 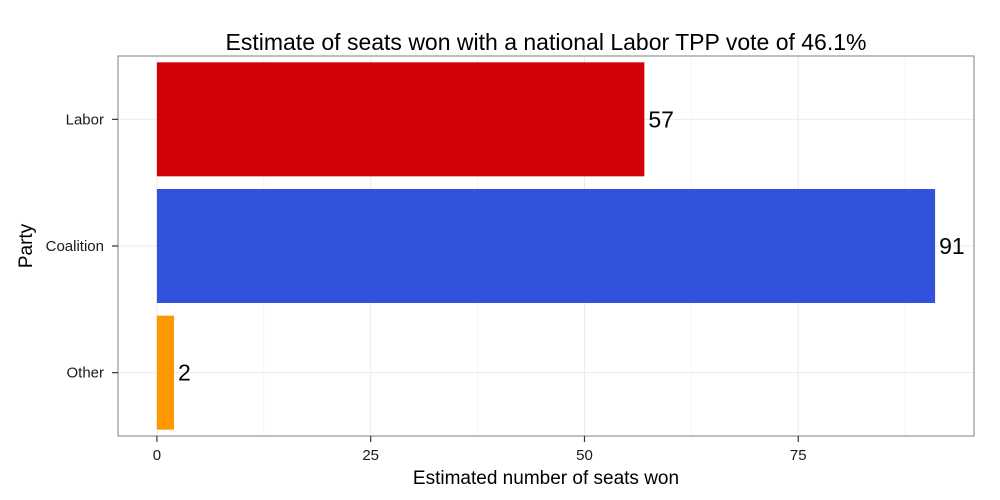 What do you see at coordinates (184, 373) in the screenshot?
I see `data-label-other: 2` at bounding box center [184, 373].